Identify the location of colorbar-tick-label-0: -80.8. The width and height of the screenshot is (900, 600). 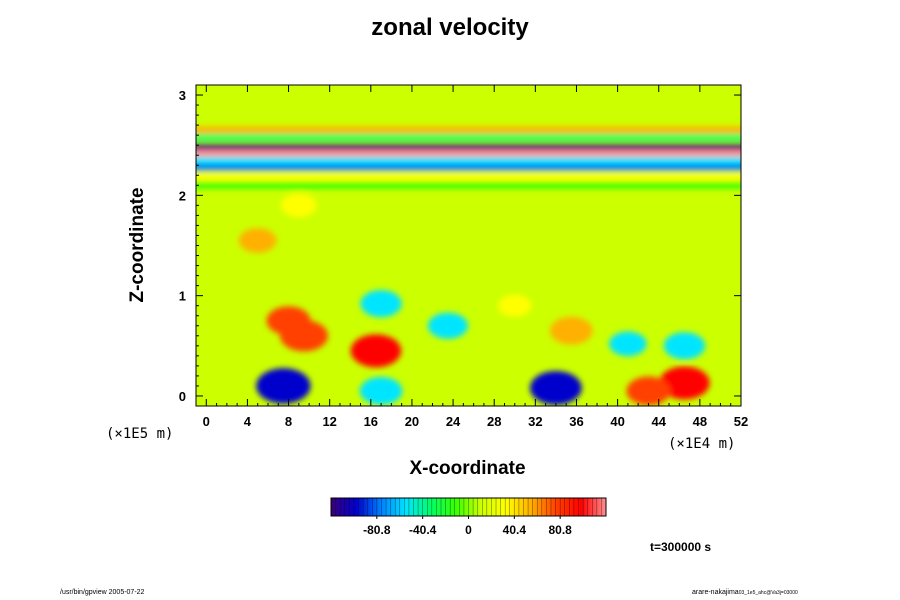
(377, 530).